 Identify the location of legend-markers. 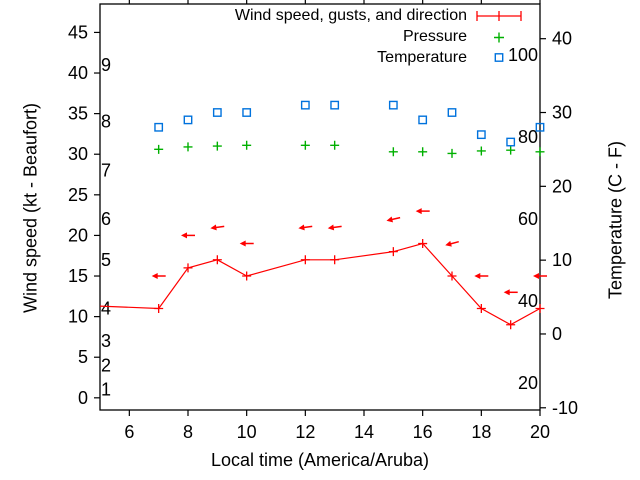
(499, 36).